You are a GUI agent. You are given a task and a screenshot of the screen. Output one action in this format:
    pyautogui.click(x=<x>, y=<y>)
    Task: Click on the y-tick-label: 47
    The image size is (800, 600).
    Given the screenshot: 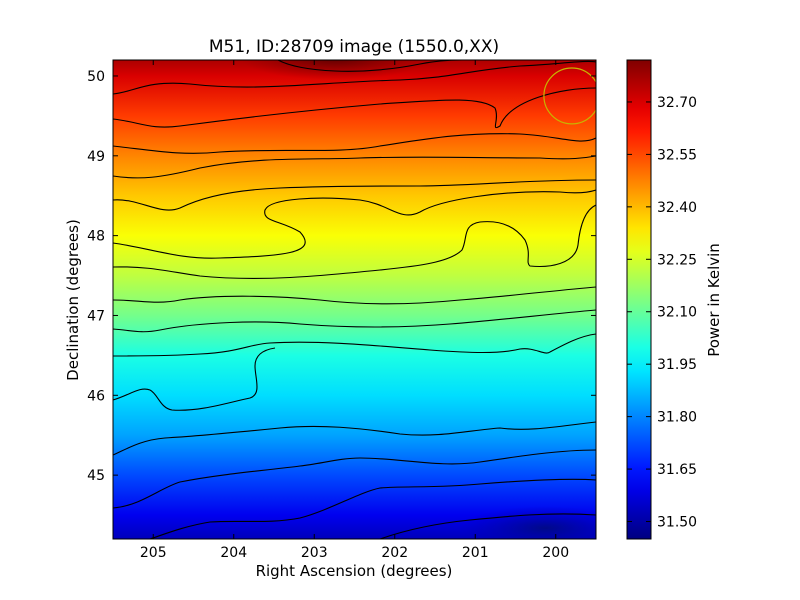 What is the action you would take?
    pyautogui.click(x=96, y=316)
    